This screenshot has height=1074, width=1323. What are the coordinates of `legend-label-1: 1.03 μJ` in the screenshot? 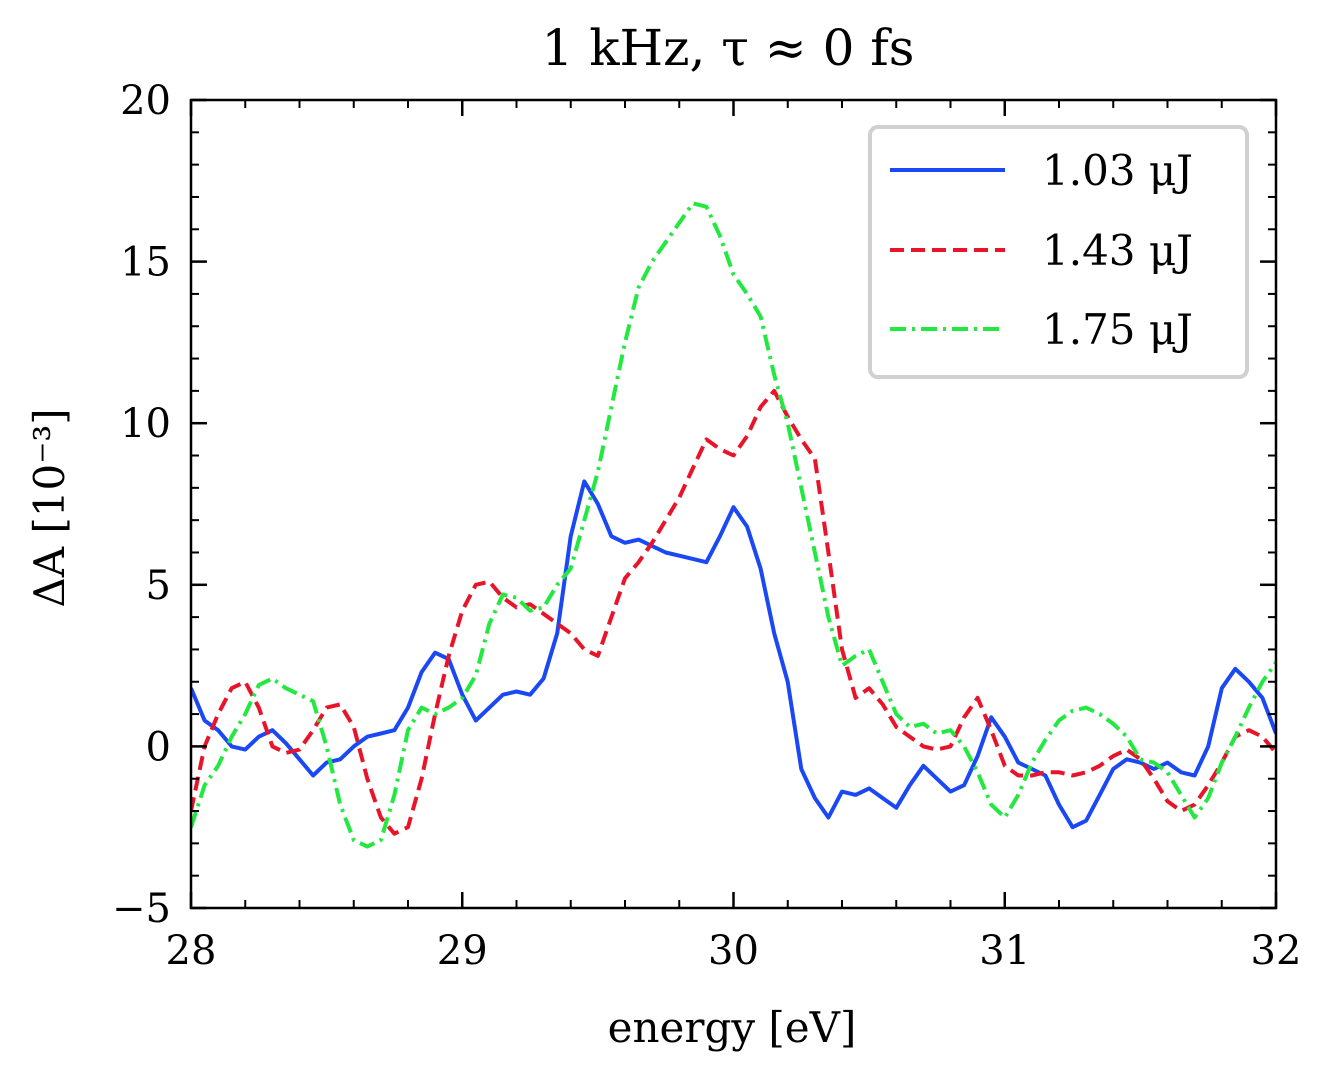 It's located at (1117, 170).